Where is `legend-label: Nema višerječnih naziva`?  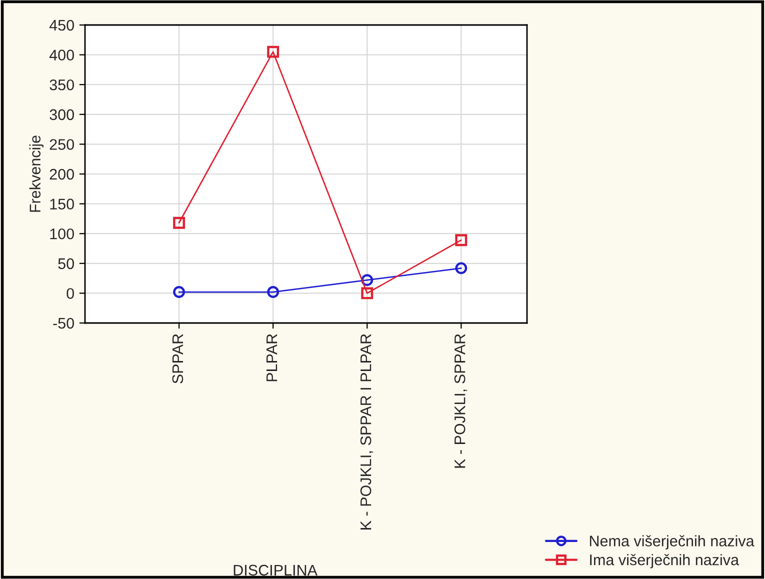 legend-label: Nema višerječnih naziva is located at coordinates (672, 542).